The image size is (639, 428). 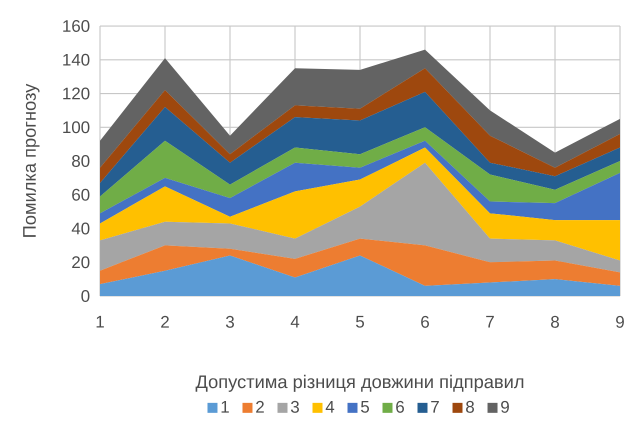 What do you see at coordinates (260, 406) in the screenshot?
I see `legend-label: 2` at bounding box center [260, 406].